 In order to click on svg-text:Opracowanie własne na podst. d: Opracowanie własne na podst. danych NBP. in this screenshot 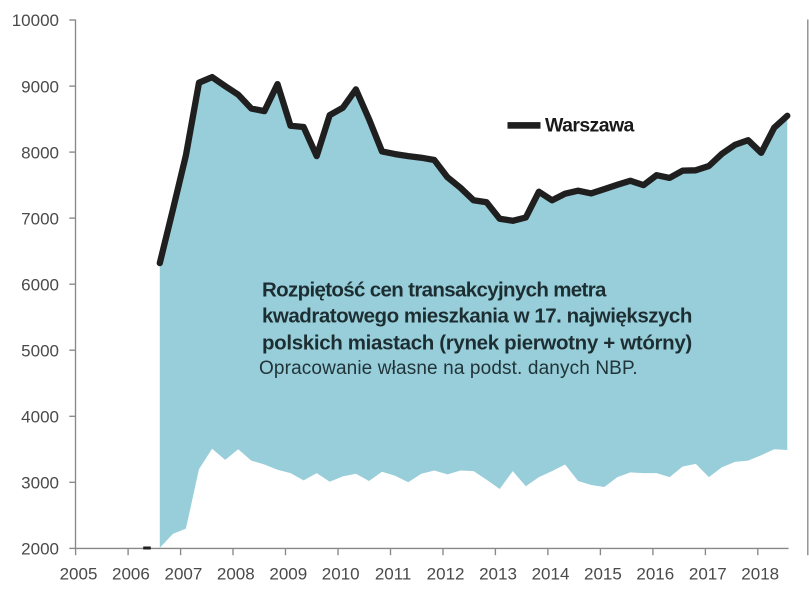, I will do `click(448, 368)`.